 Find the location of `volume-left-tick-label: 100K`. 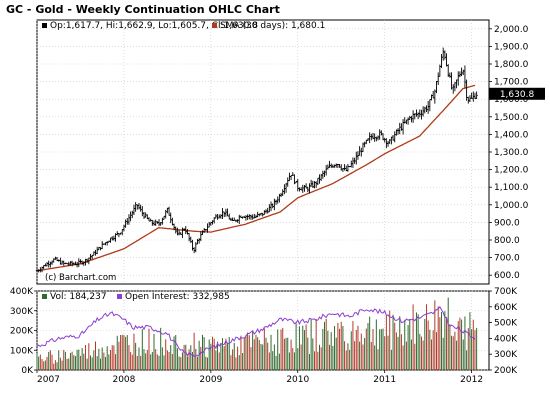

volume-left-tick-label: 100K is located at coordinates (22, 351).